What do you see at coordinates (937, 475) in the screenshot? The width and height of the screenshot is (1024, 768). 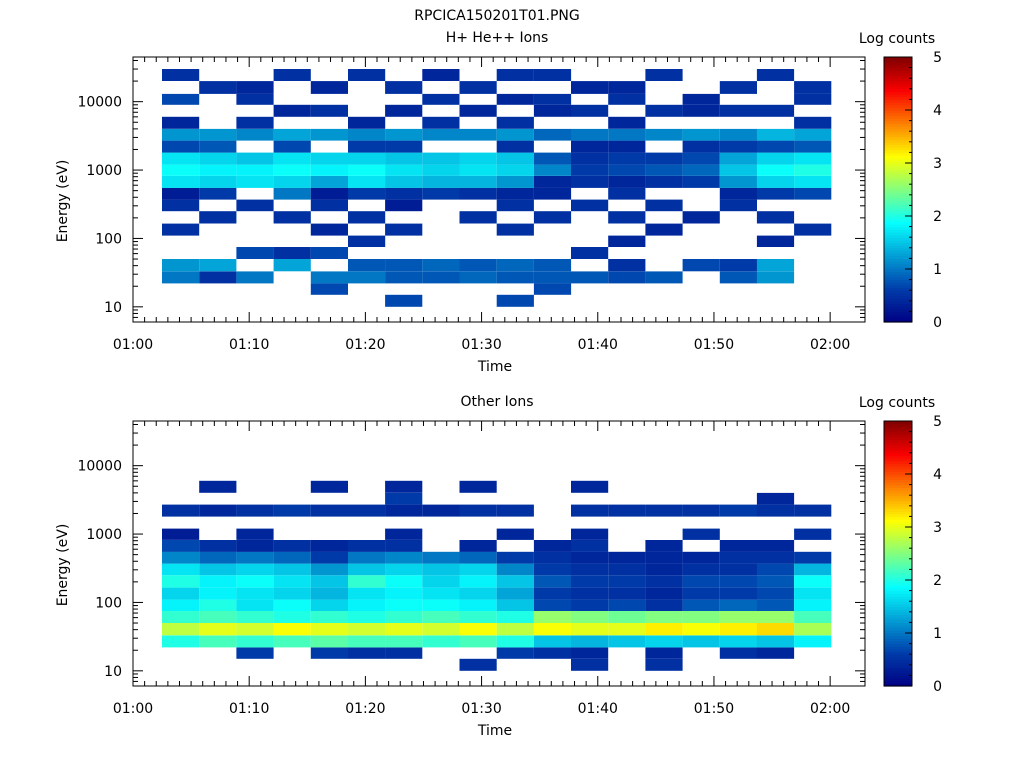 I see `colorbar-tick-label: 4` at bounding box center [937, 475].